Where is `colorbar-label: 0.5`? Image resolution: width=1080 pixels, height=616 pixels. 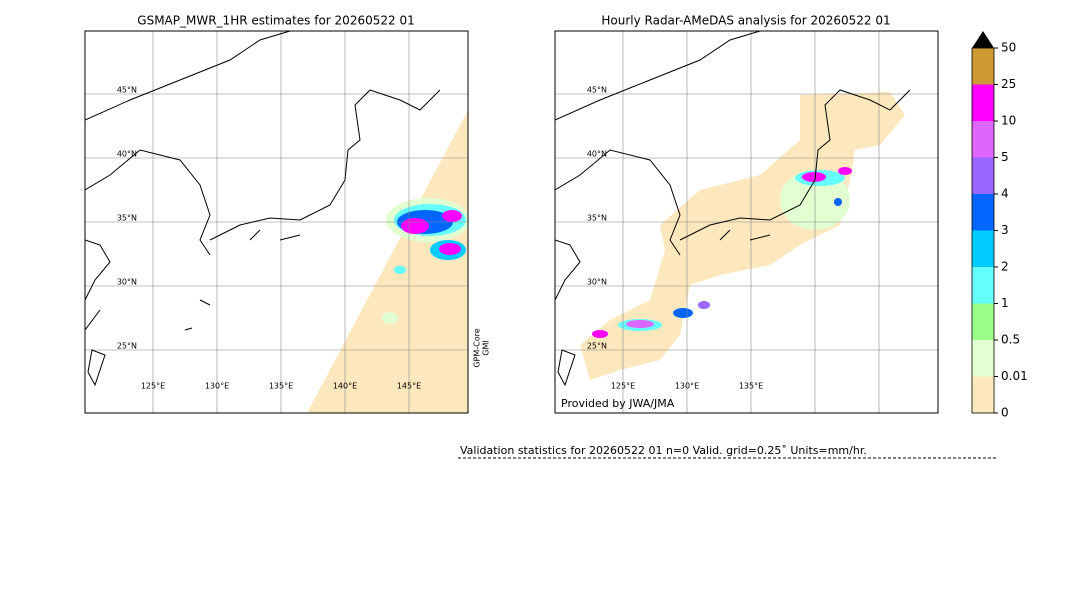 colorbar-label: 0.5 is located at coordinates (1010, 340).